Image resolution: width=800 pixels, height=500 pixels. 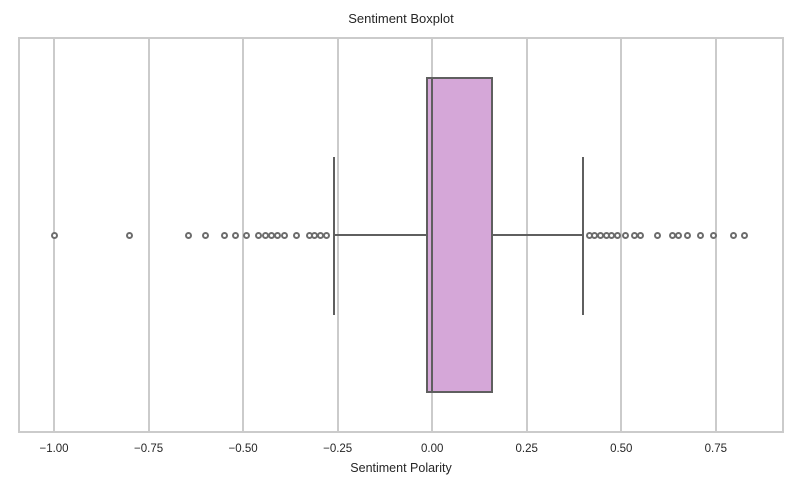 What do you see at coordinates (432, 235) in the screenshot?
I see `median-line` at bounding box center [432, 235].